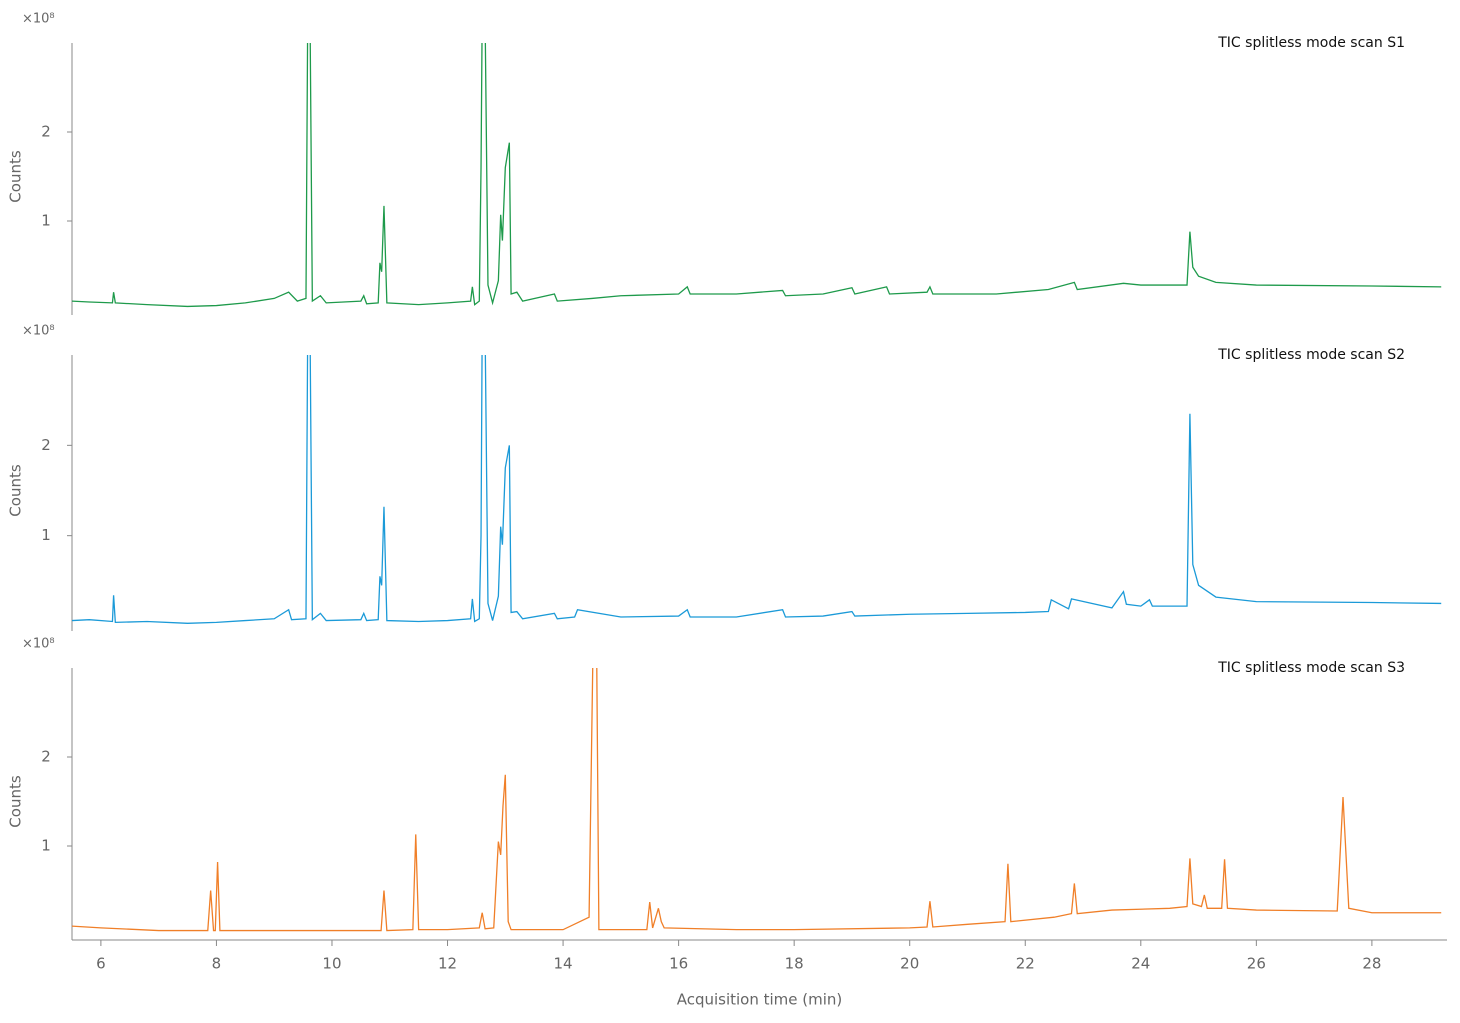  What do you see at coordinates (101, 964) in the screenshot?
I see `x-tick-label: 6` at bounding box center [101, 964].